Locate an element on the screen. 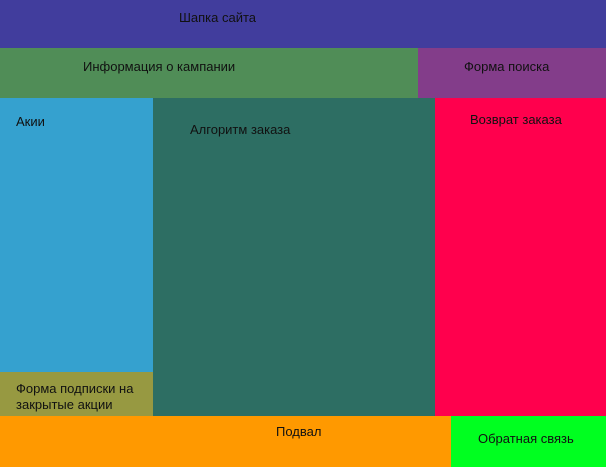  search-form-block: Форма поиска is located at coordinates (512, 73).